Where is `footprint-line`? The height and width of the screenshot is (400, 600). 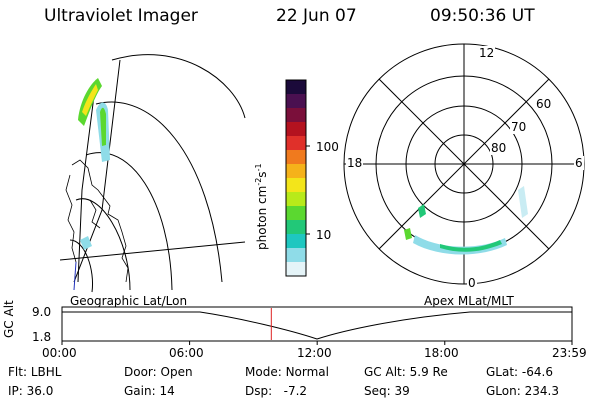
footprint-line is located at coordinates (75, 276).